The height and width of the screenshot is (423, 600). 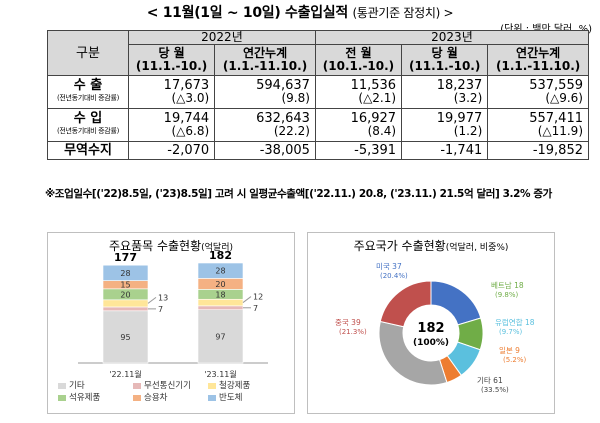 What do you see at coordinates (265, 150) in the screenshot?
I see `table-cell: -38,005` at bounding box center [265, 150].